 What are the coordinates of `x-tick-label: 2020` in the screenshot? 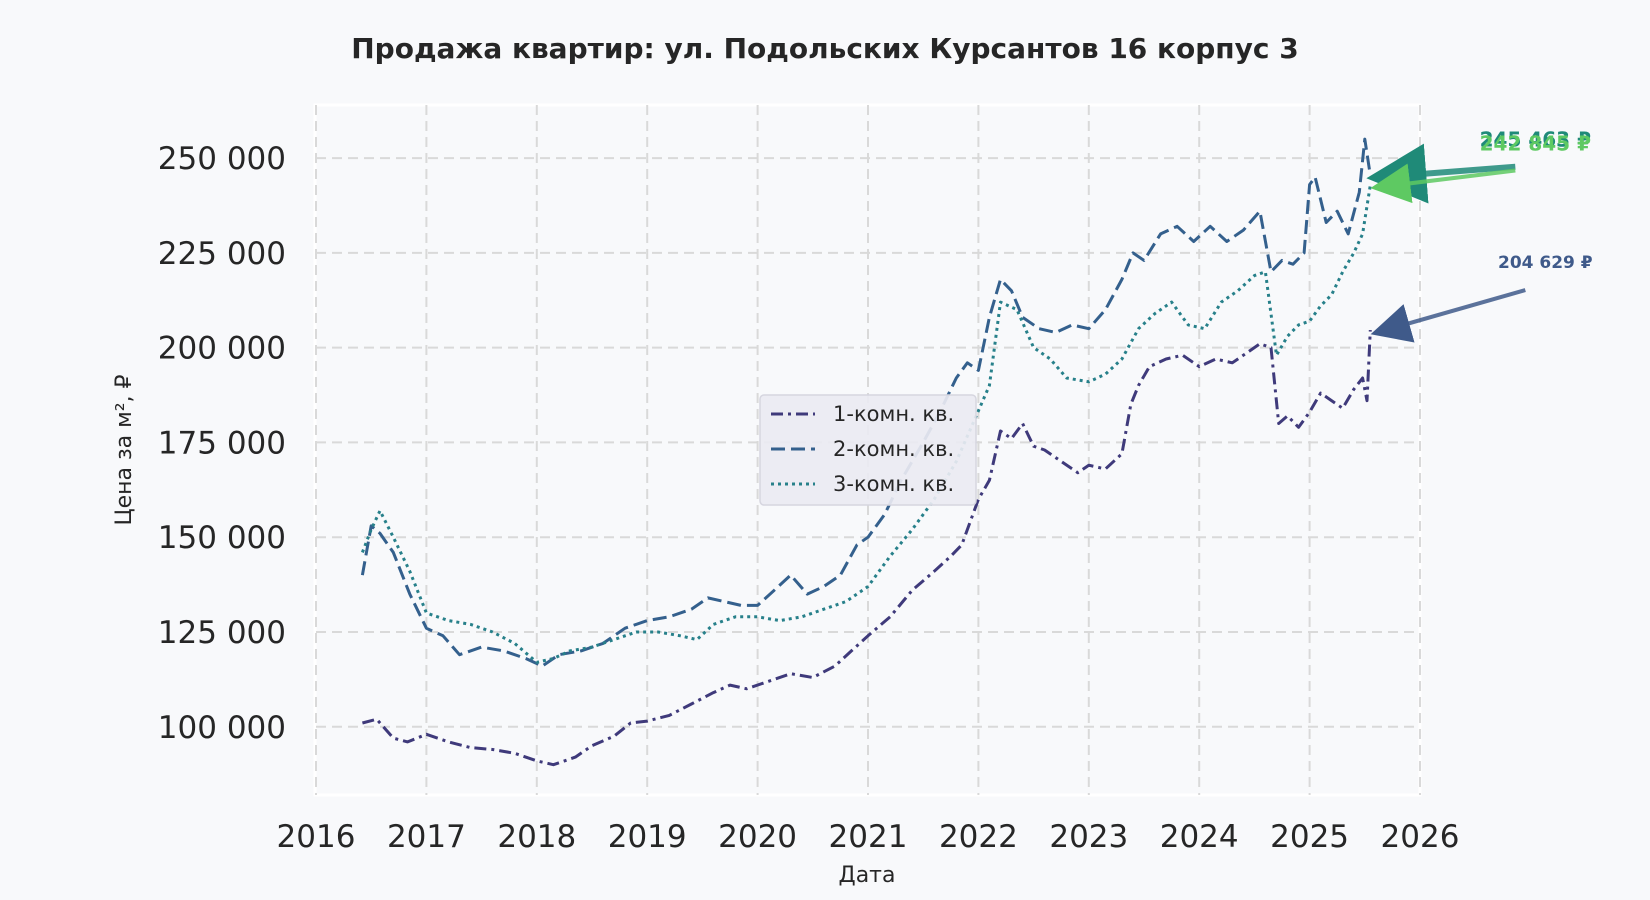 It's located at (757, 837).